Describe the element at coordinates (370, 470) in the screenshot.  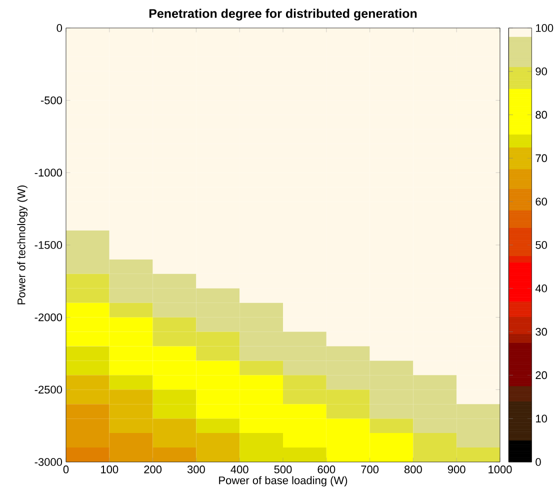
I see `x-tick-label: 700` at that location.